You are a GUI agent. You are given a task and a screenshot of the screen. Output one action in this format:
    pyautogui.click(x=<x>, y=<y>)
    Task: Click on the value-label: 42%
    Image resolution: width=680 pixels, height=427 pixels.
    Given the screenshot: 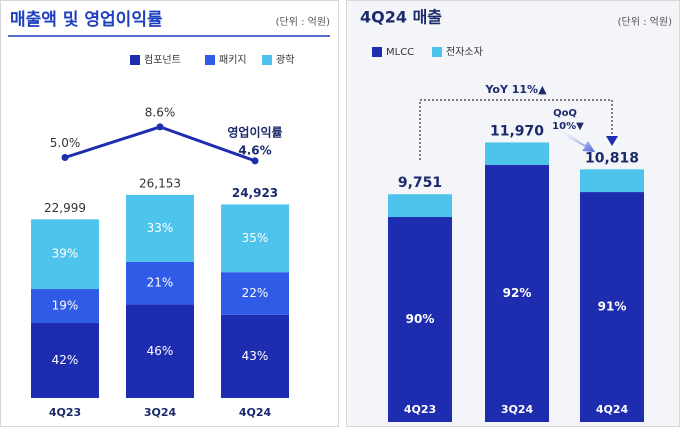 What is the action you would take?
    pyautogui.click(x=65, y=360)
    